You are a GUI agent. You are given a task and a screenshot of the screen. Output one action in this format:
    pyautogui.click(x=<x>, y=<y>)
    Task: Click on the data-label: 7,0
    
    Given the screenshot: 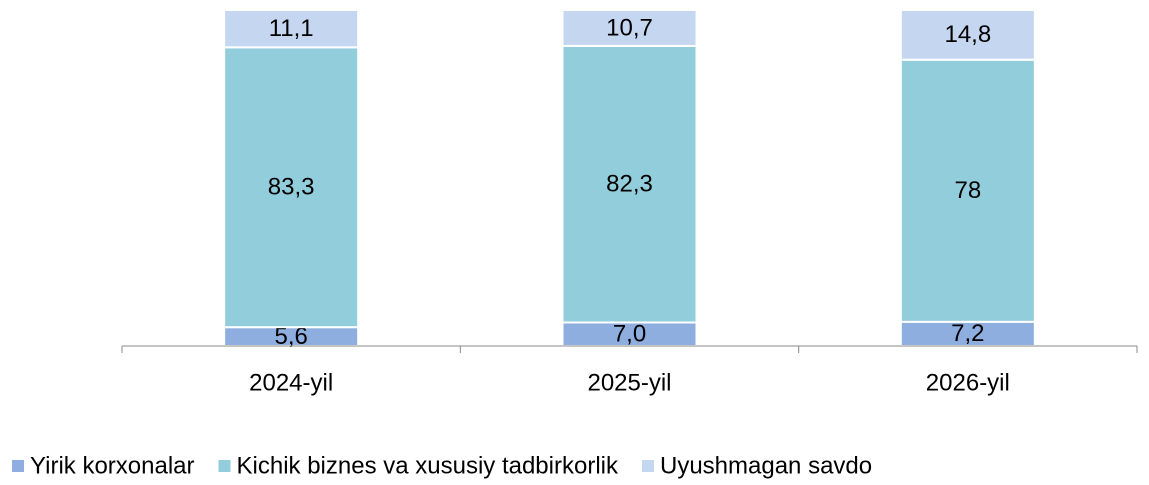 What is the action you would take?
    pyautogui.click(x=629, y=334)
    